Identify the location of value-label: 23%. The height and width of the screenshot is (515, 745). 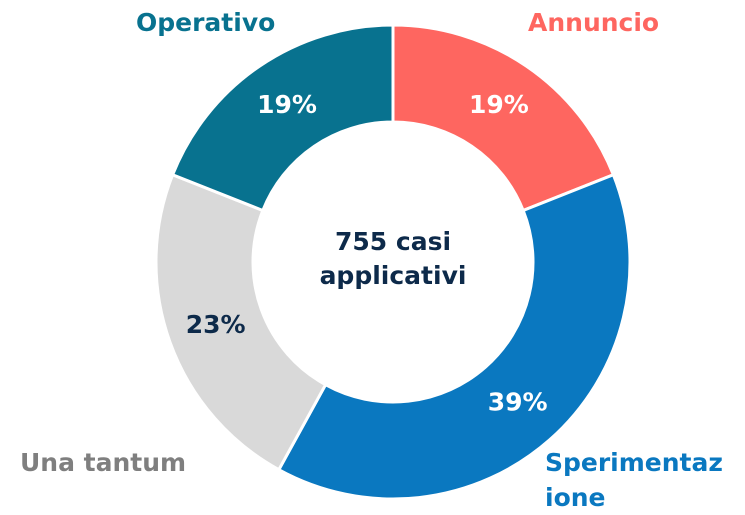
(216, 324).